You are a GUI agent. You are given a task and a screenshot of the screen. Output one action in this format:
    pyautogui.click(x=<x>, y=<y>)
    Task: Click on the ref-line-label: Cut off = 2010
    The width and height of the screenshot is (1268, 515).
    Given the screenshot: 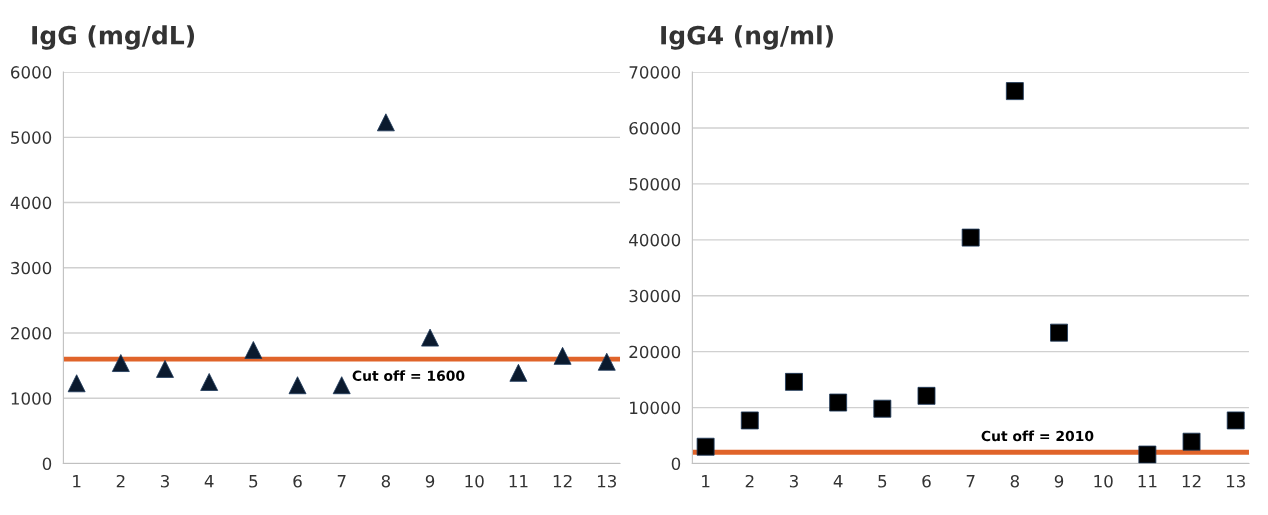 What is the action you would take?
    pyautogui.click(x=1037, y=436)
    